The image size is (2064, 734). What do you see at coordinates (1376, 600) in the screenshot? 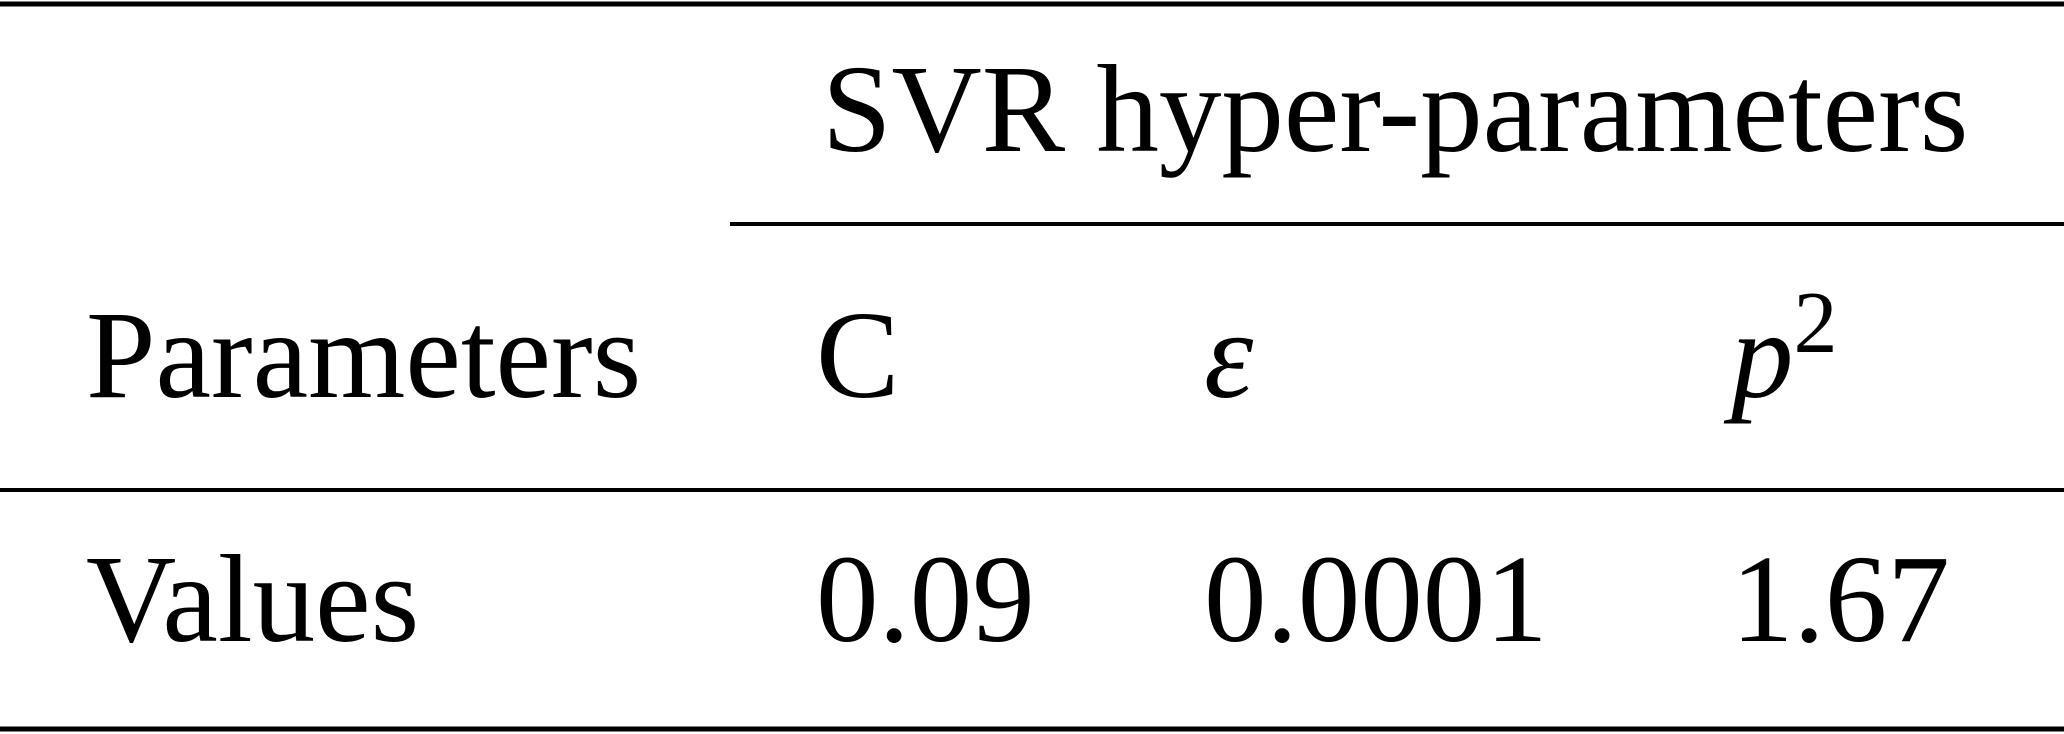
I see `cell: 0.0001` at bounding box center [1376, 600].